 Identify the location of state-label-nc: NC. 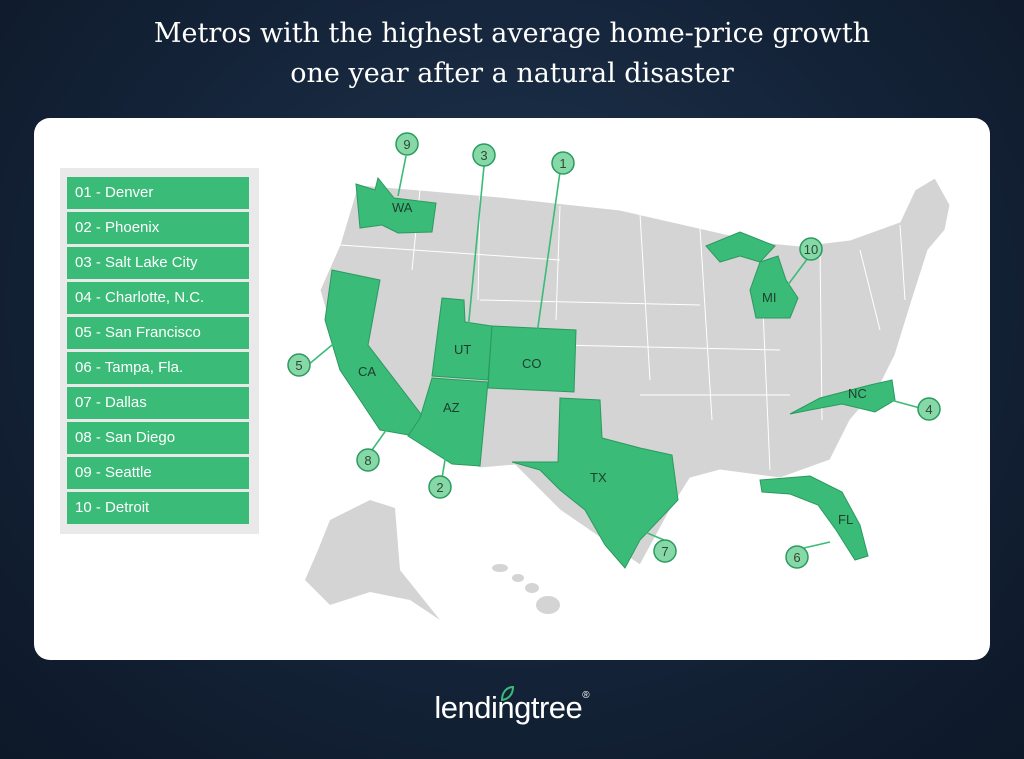
(857, 393).